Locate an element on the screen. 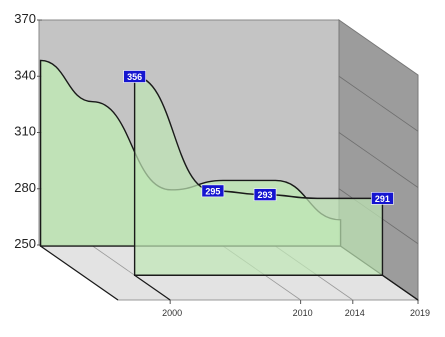 This screenshot has width=445, height=337. data-label: 293 is located at coordinates (265, 195).